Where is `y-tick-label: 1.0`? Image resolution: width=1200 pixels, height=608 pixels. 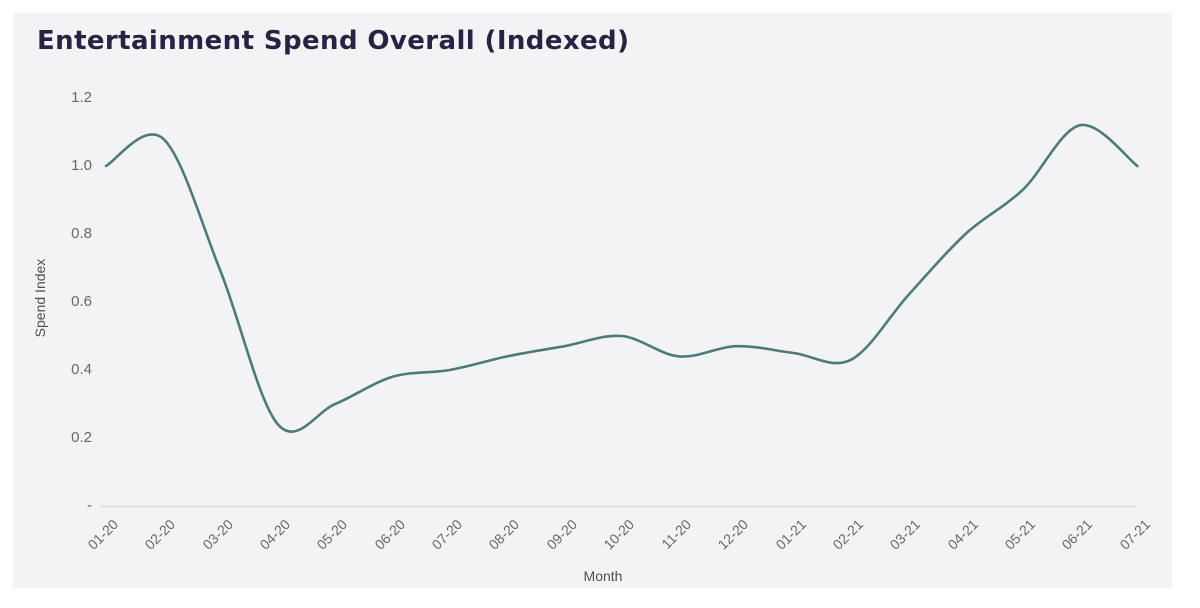 y-tick-label: 1.0 is located at coordinates (81, 165).